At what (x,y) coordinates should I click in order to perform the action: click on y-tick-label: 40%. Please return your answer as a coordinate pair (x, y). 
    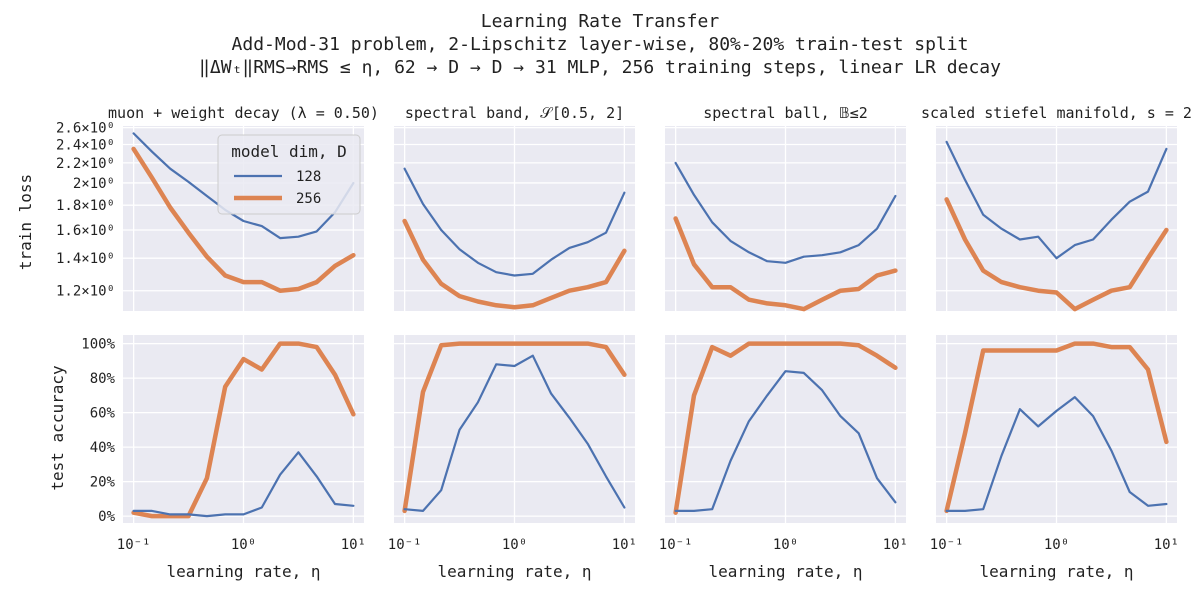
    Looking at the image, I should click on (103, 448).